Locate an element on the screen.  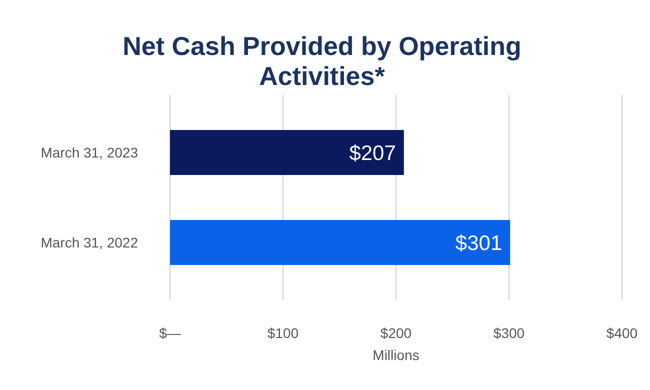
x-tick-label: $100 is located at coordinates (283, 333).